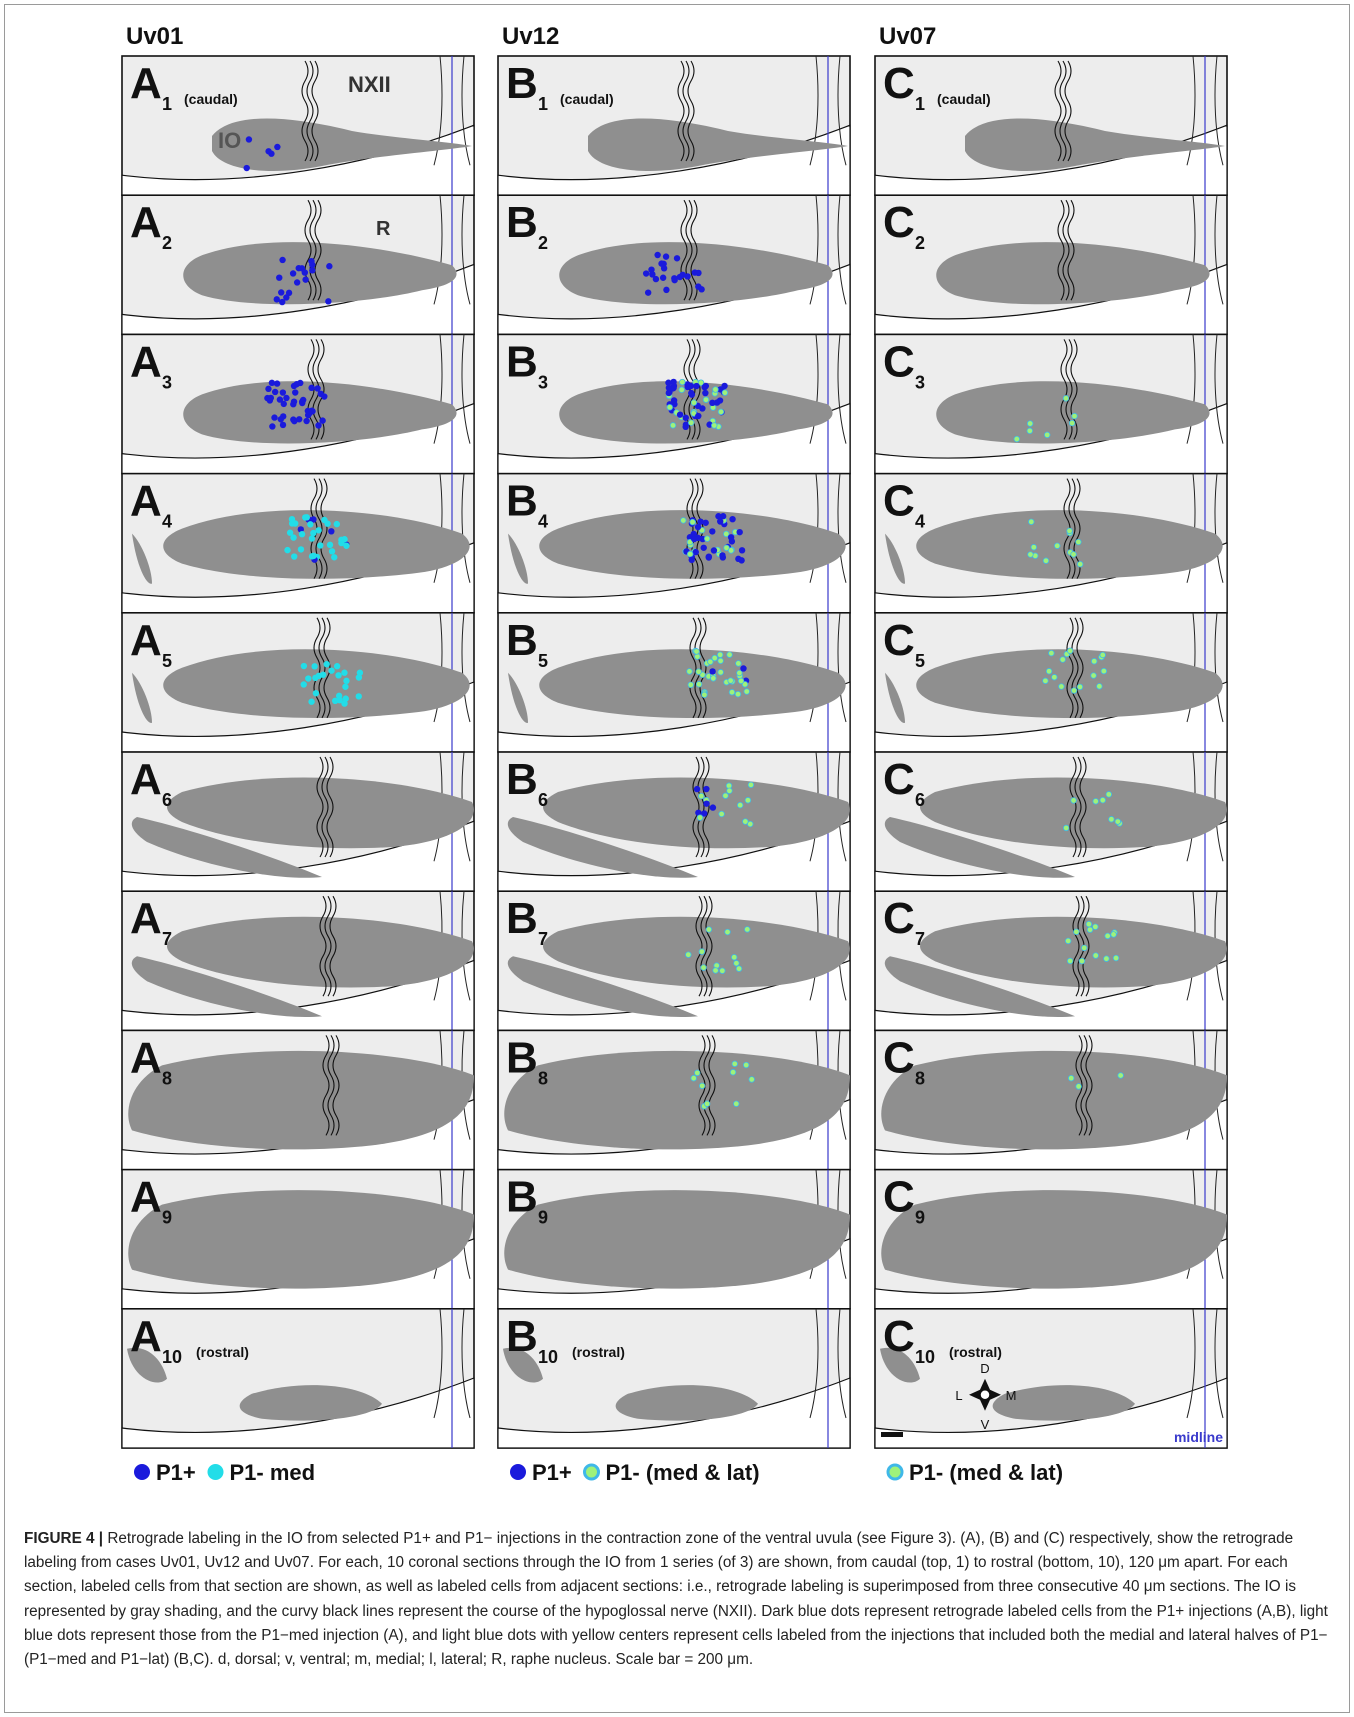 This screenshot has height=1717, width=1354. I want to click on panel-label-B4: B, so click(522, 501).